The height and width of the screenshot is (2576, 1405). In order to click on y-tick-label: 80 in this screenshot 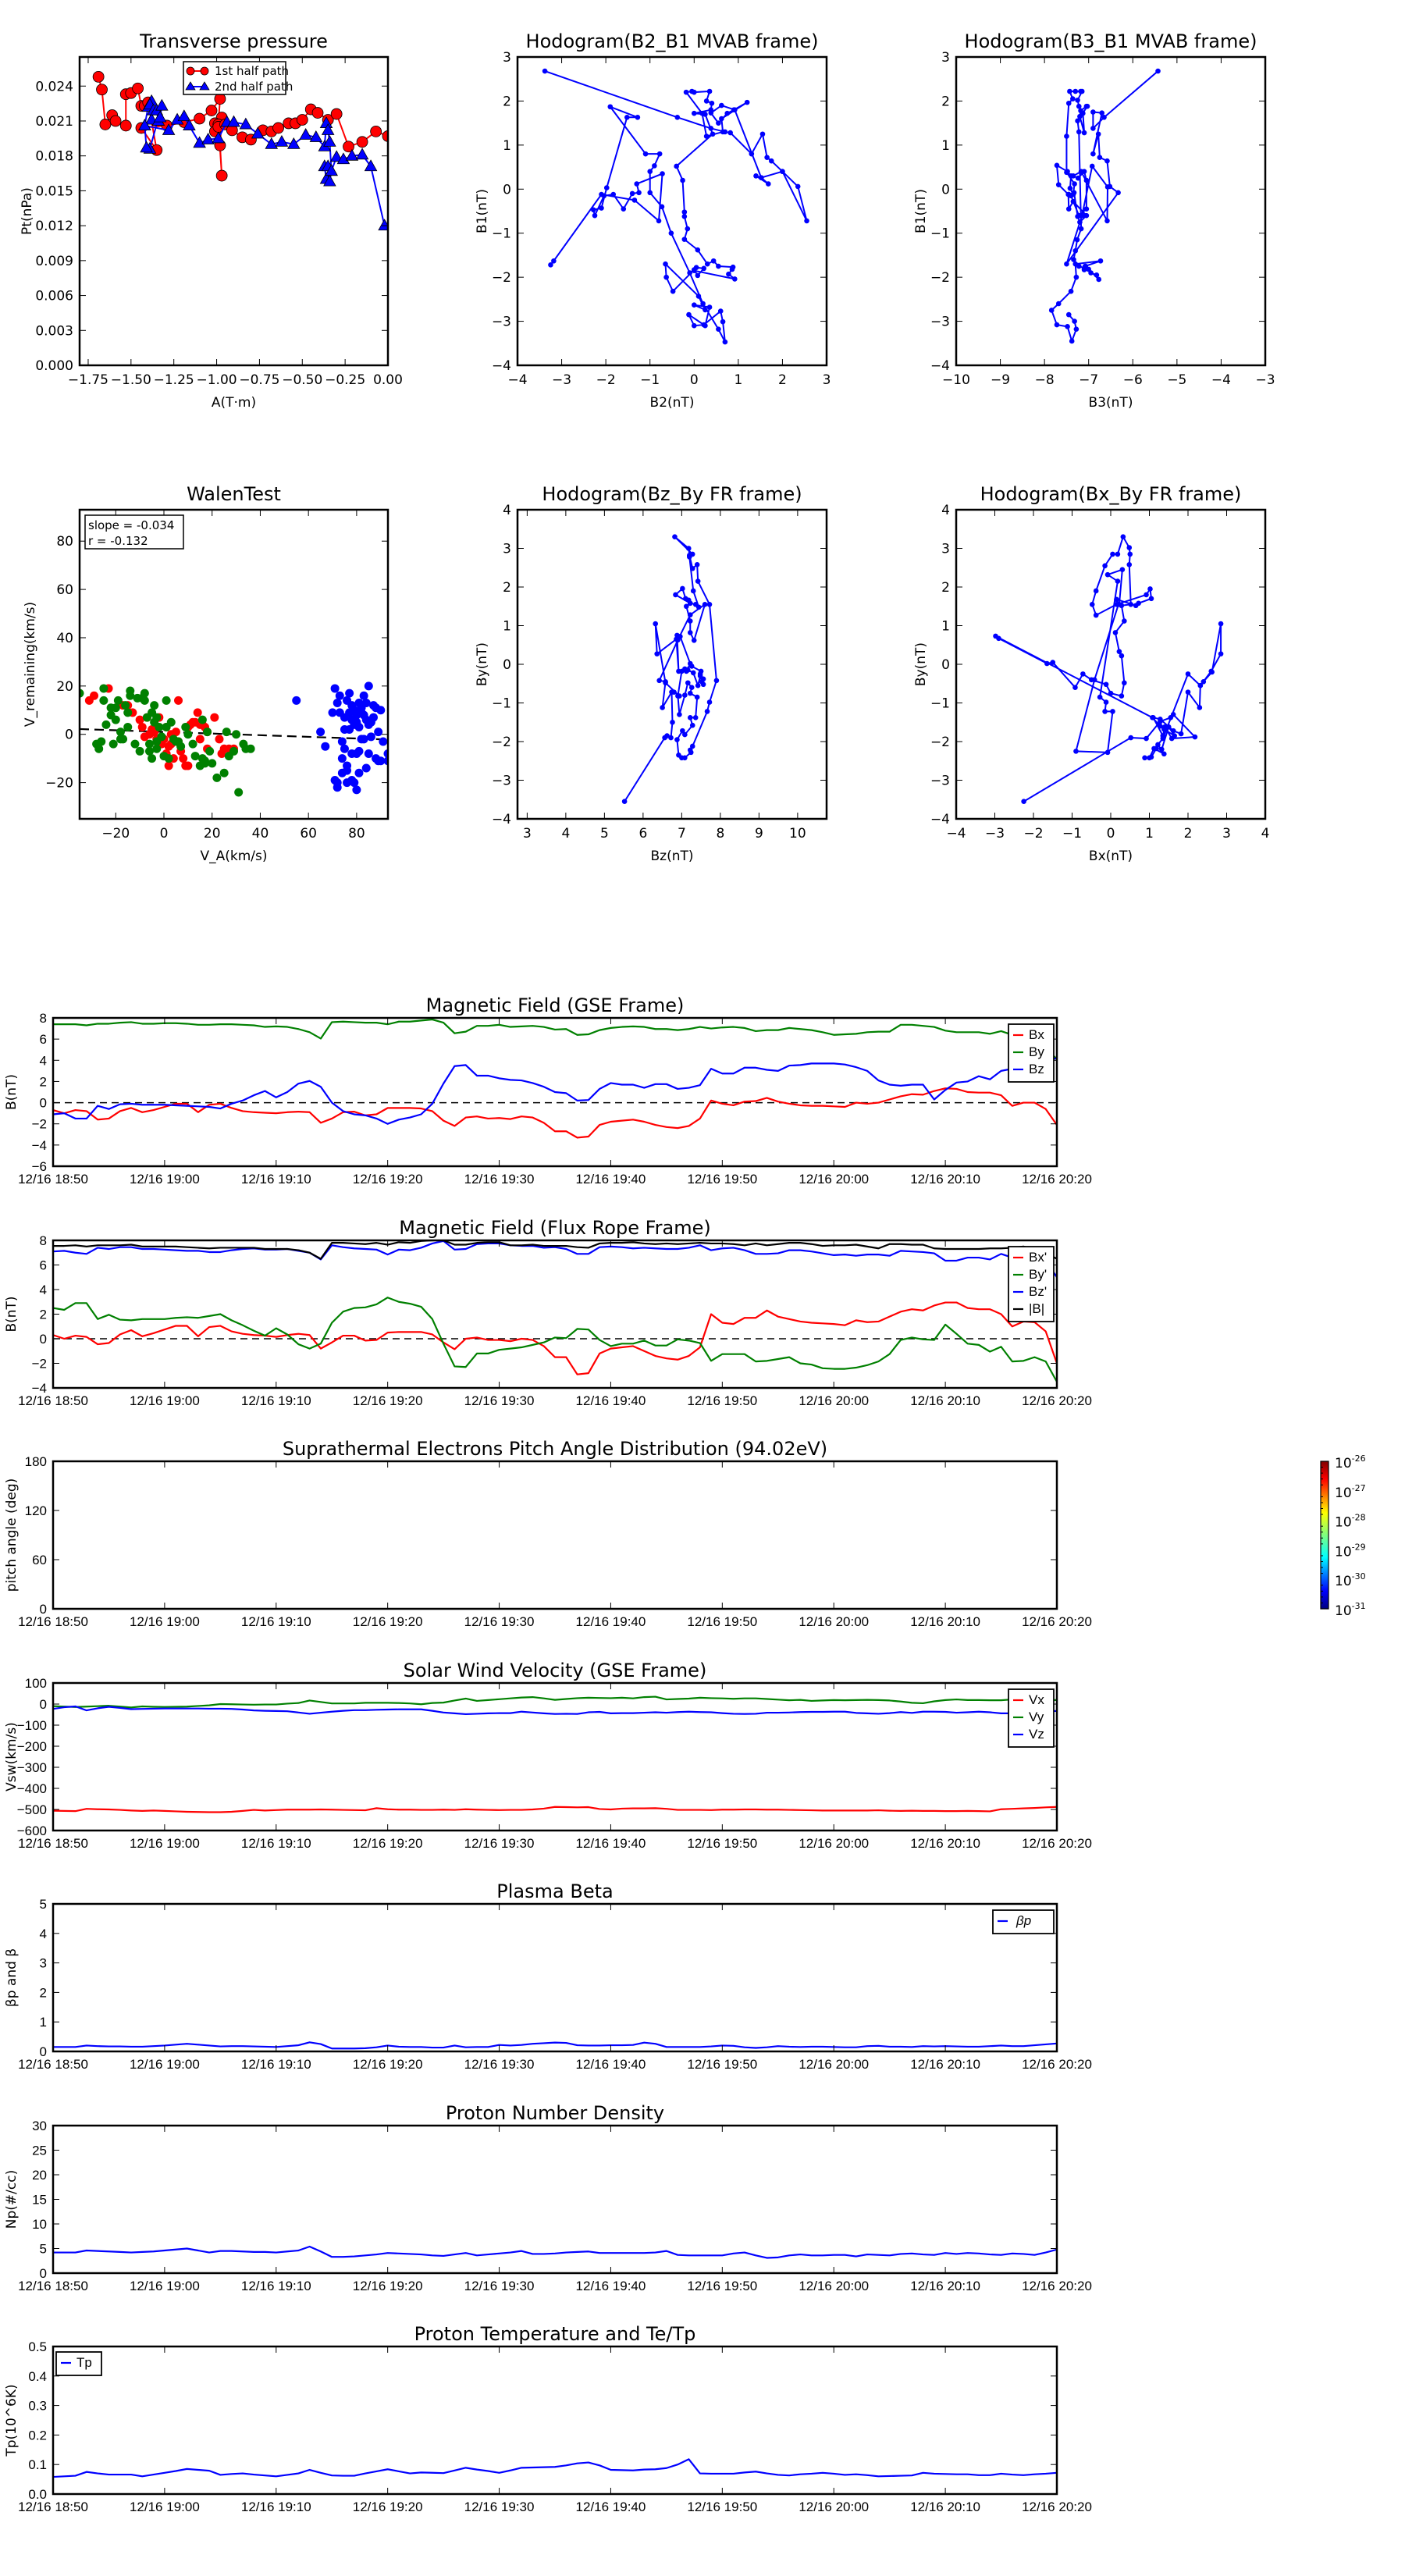, I will do `click(64, 542)`.